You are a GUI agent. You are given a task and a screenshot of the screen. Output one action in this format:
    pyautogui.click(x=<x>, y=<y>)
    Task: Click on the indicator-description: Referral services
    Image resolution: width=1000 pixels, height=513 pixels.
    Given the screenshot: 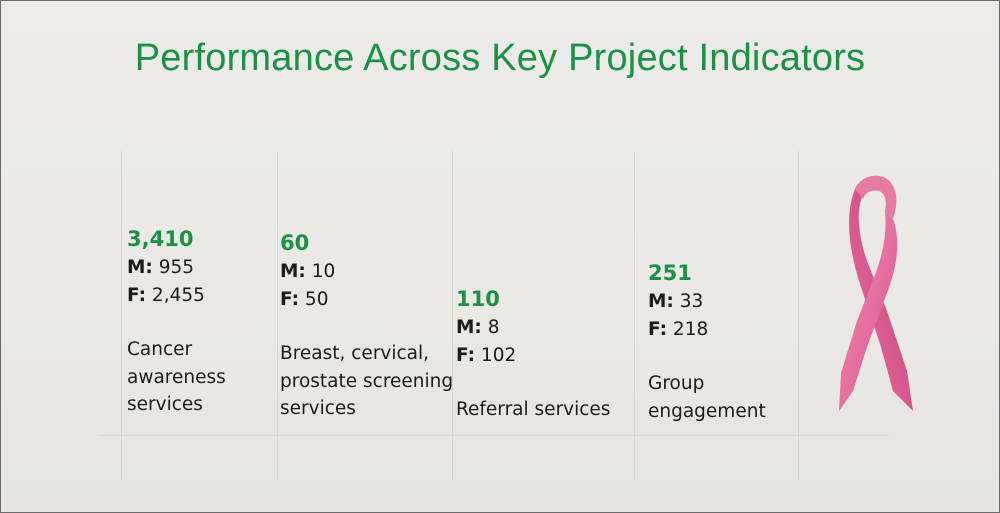 What is the action you would take?
    pyautogui.click(x=533, y=409)
    